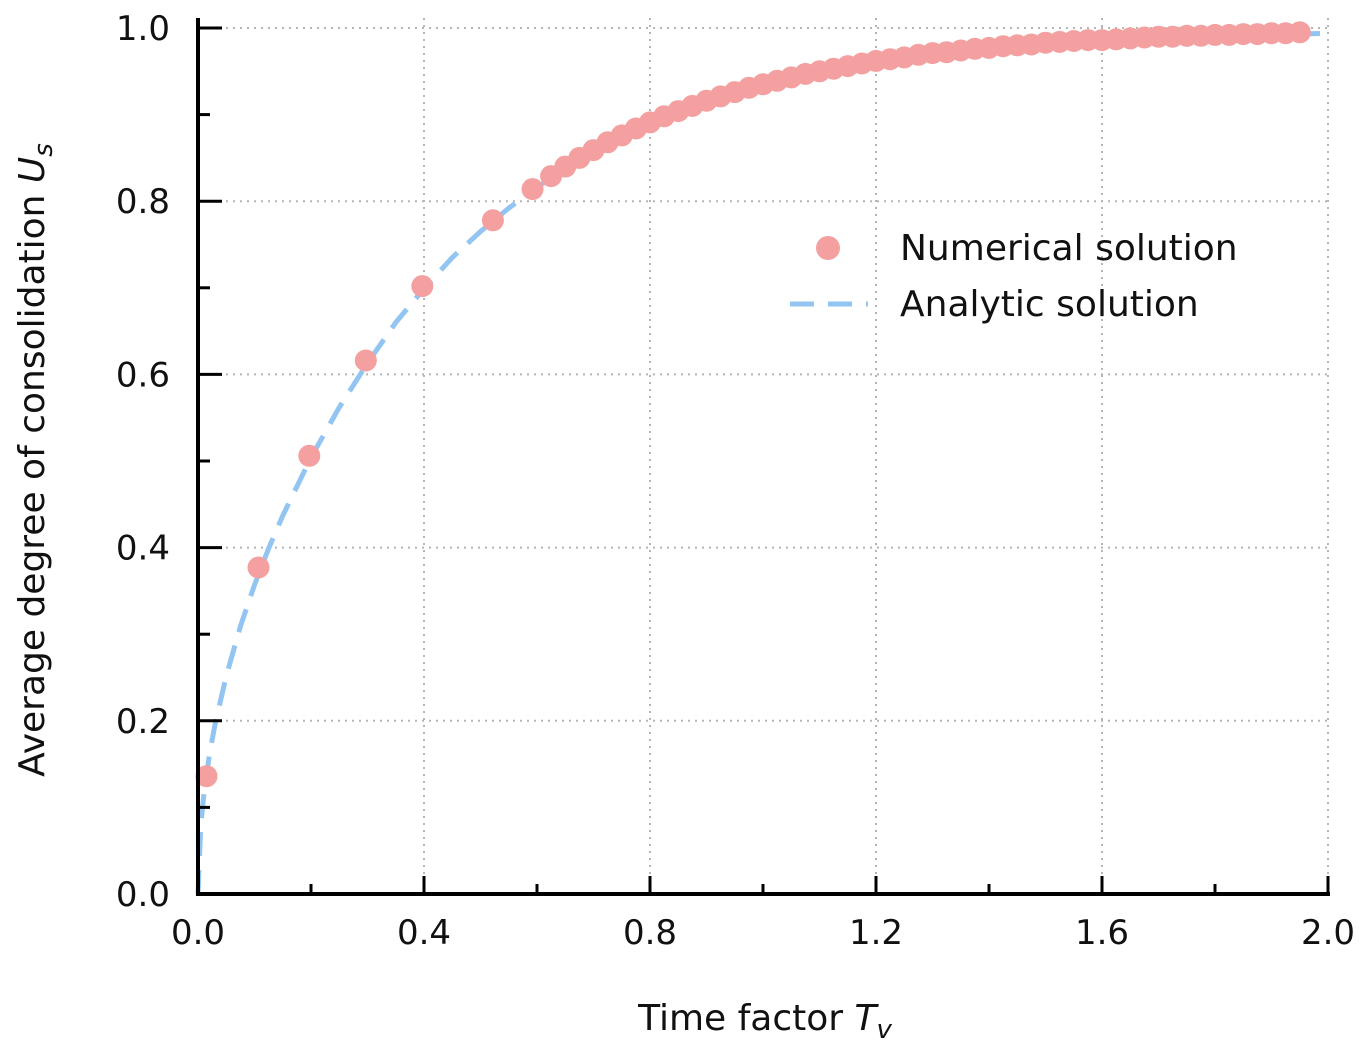 The image size is (1370, 1050). I want to click on y-tick-label: 0.0, so click(143, 895).